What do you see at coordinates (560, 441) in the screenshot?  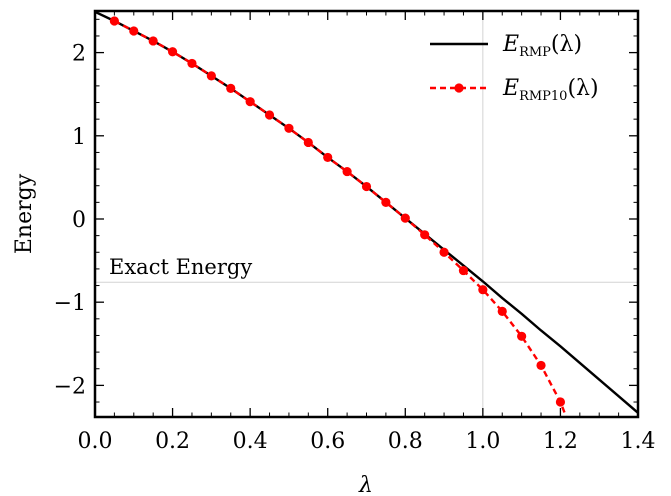 I see `x-tick-label: 1.2` at bounding box center [560, 441].